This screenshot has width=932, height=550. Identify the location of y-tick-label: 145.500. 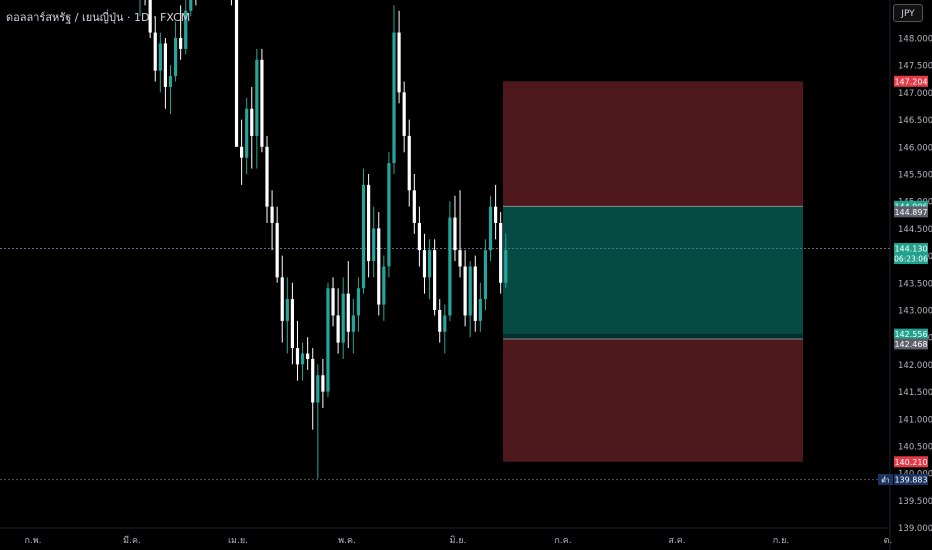
(915, 176).